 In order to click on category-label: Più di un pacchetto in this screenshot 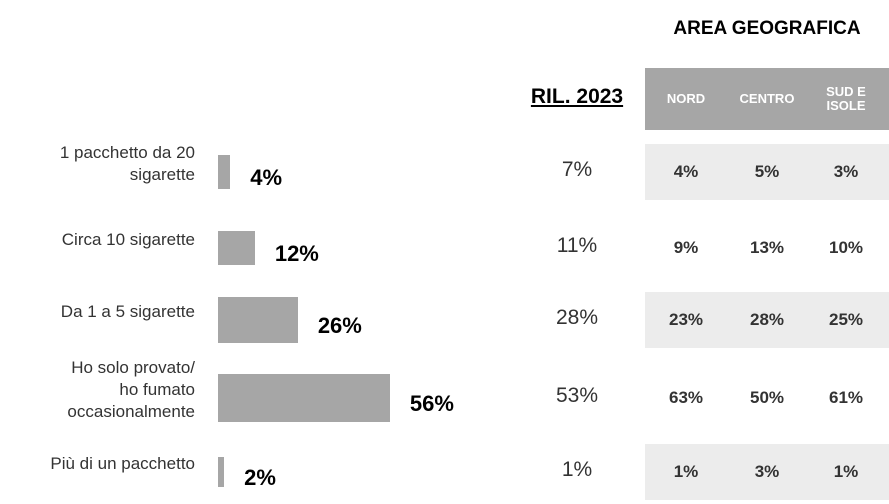, I will do `click(122, 463)`.